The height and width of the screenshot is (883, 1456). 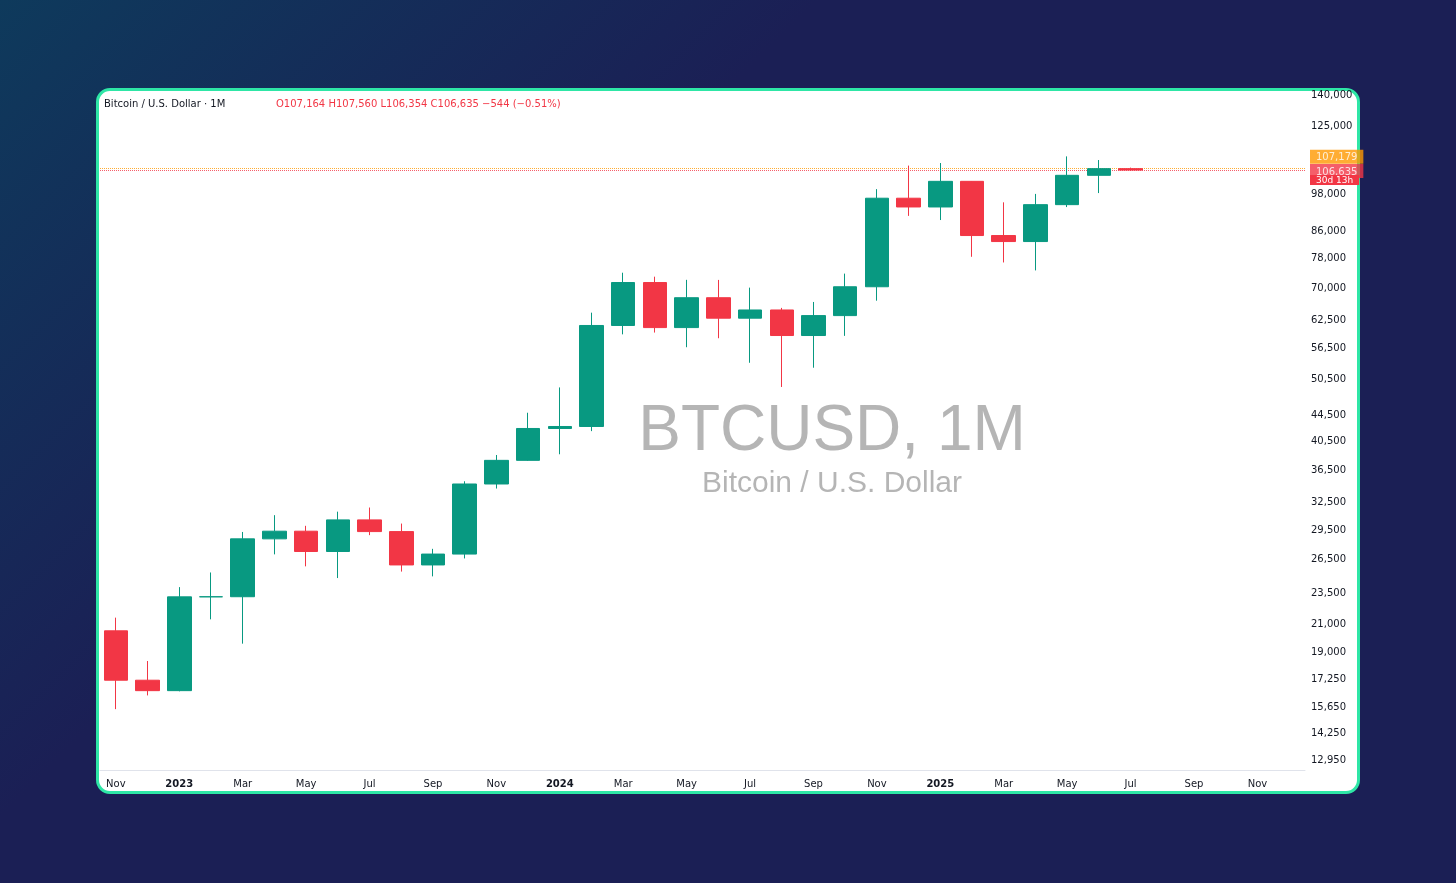 What do you see at coordinates (1328, 652) in the screenshot?
I see `y-tick-label: 19,000` at bounding box center [1328, 652].